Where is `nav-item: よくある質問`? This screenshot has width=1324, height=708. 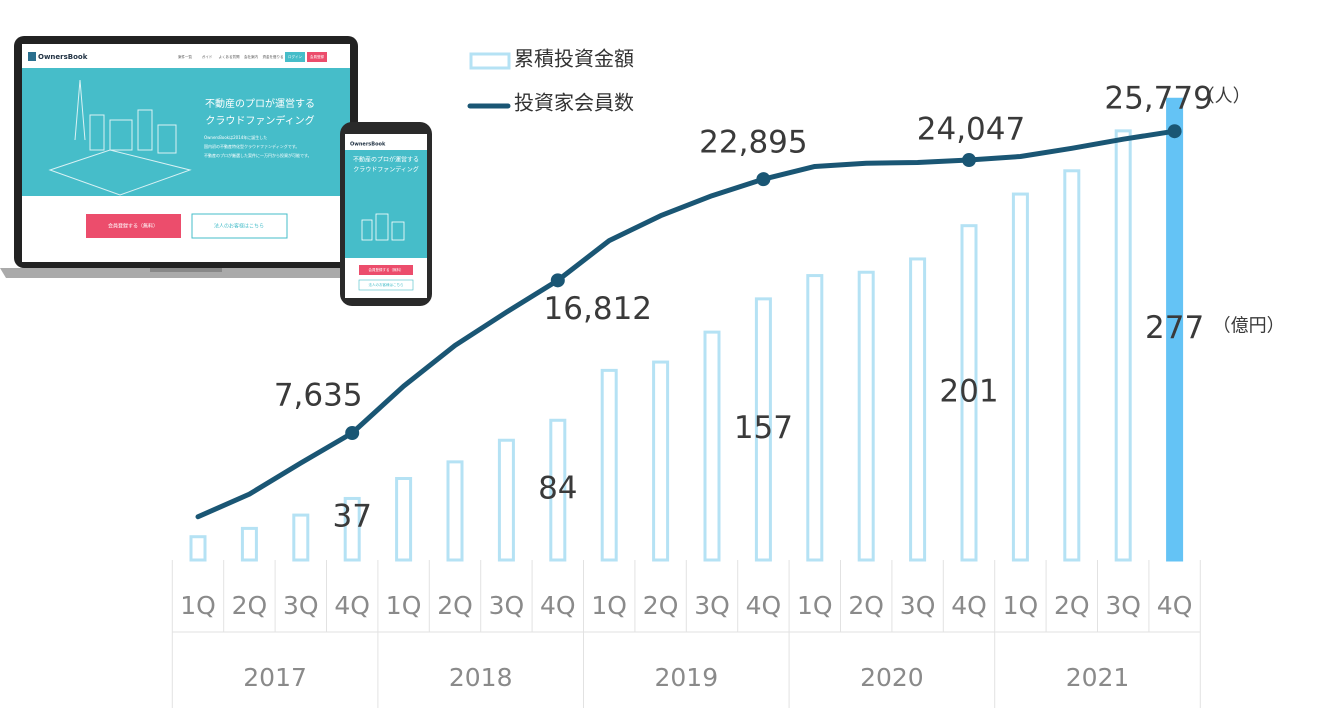
nav-item: よくある質問 is located at coordinates (229, 56).